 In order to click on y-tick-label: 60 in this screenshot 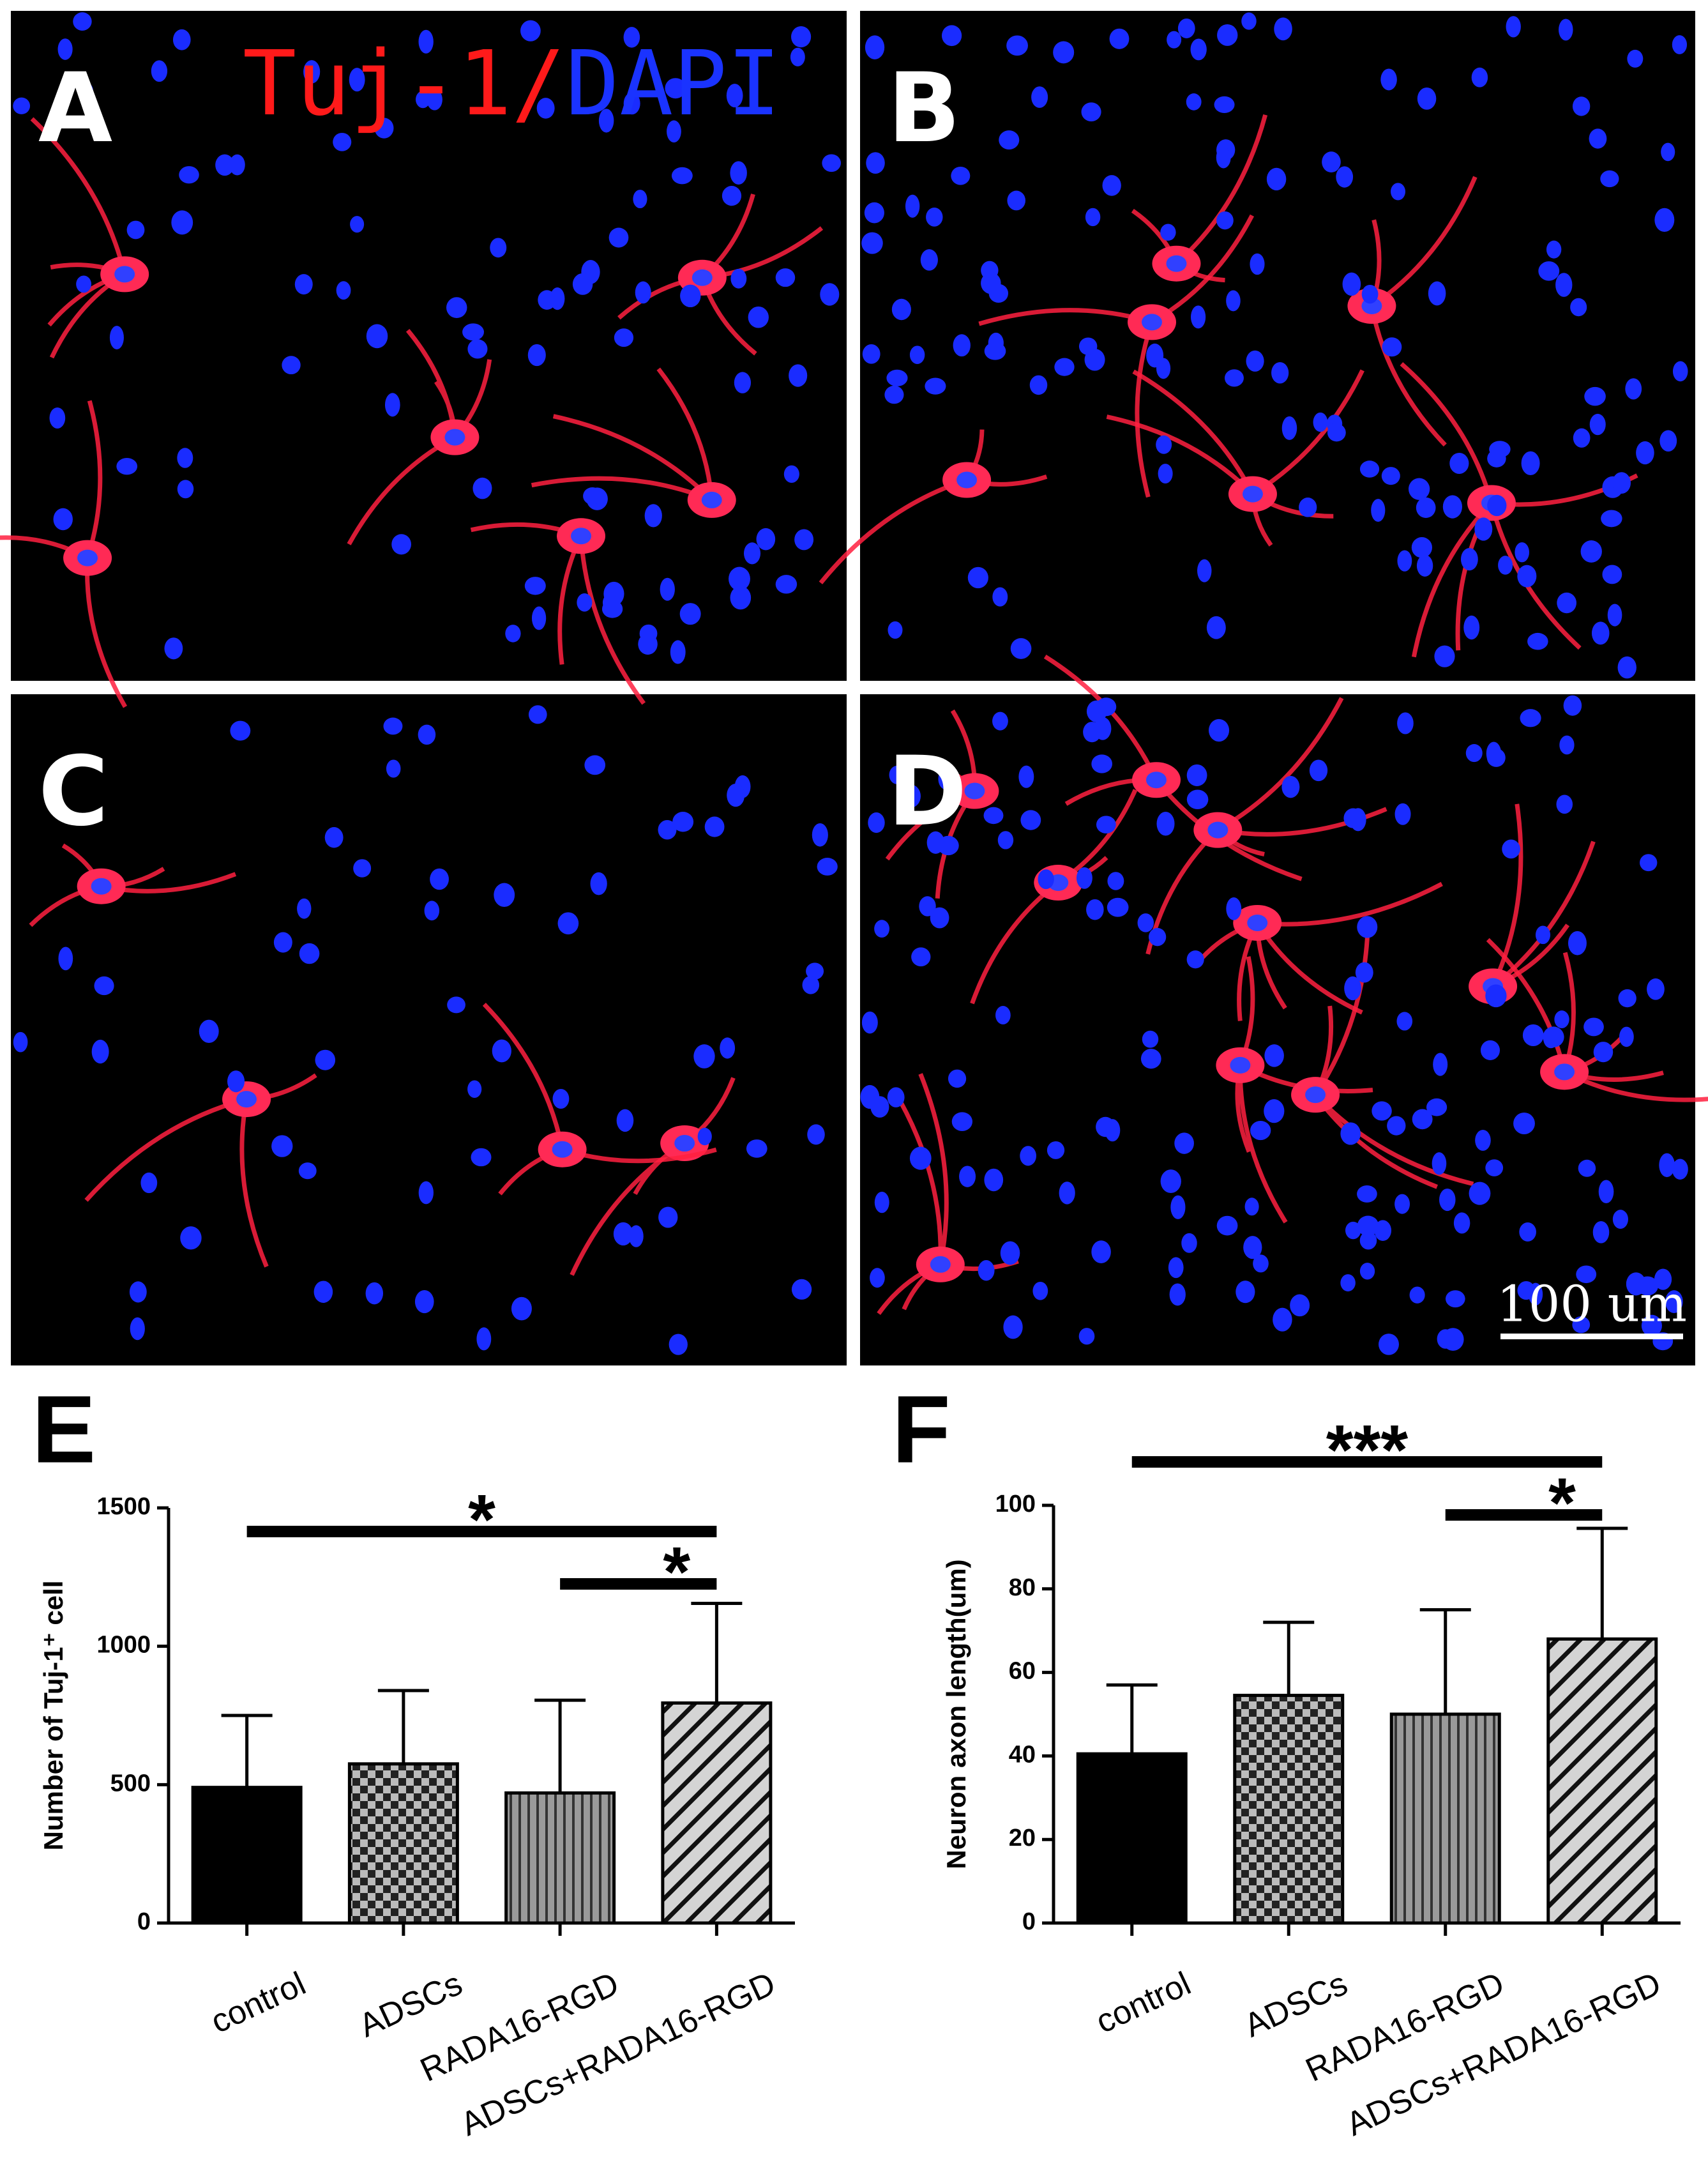, I will do `click(1022, 1671)`.